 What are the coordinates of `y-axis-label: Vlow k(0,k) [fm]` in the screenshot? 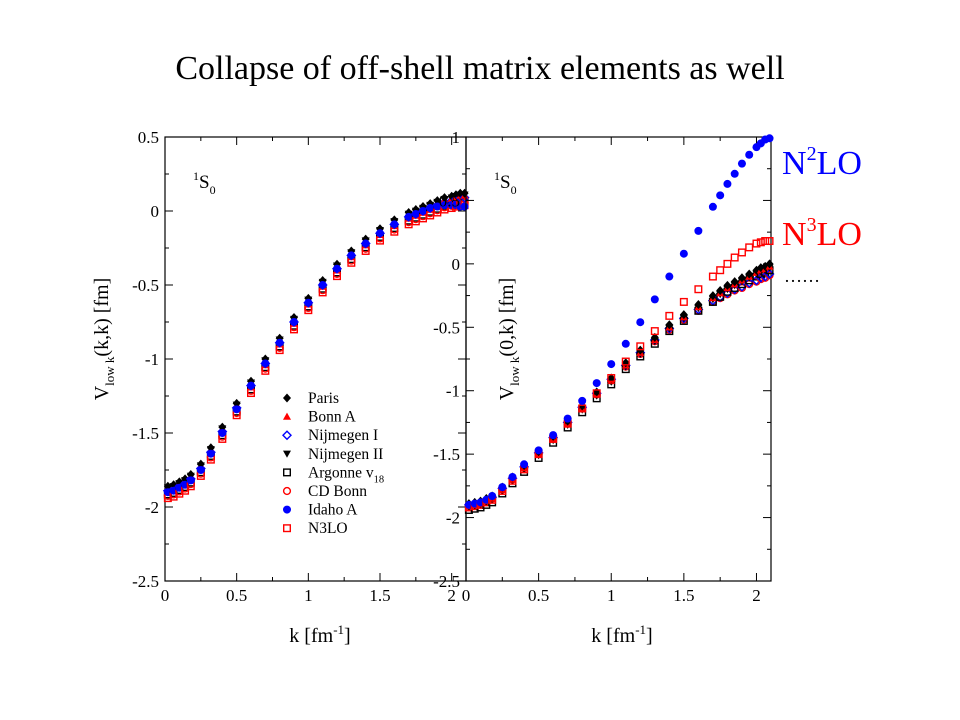 It's located at (509, 339).